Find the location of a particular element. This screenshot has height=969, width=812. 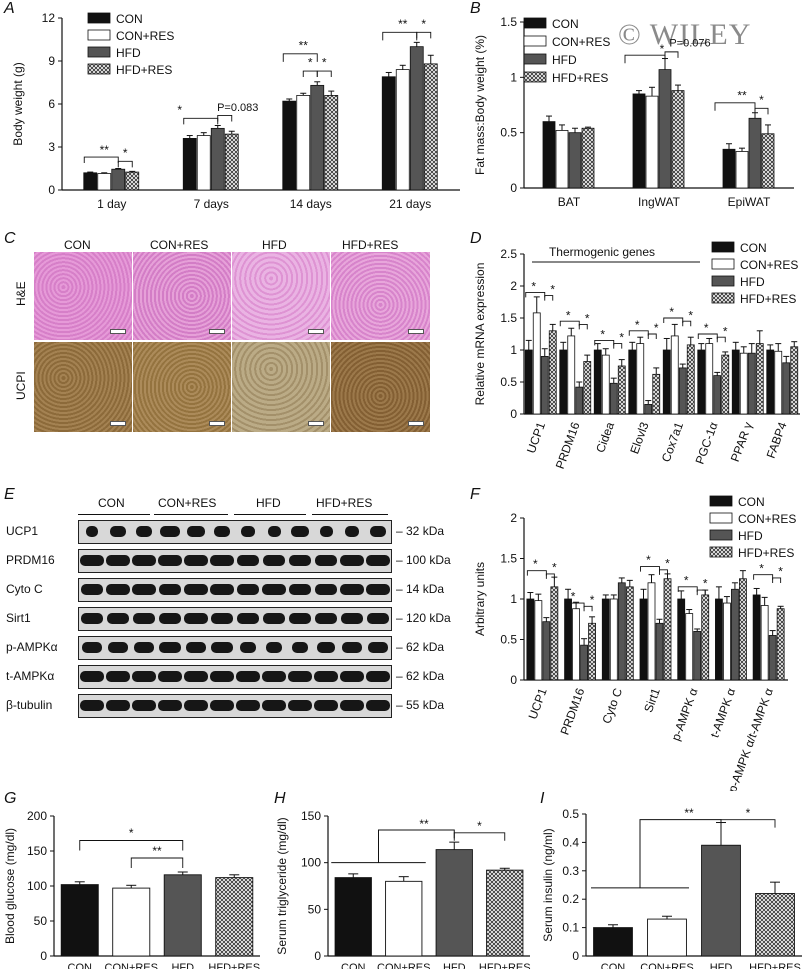

histology-row-he: H&E is located at coordinates (21, 293).